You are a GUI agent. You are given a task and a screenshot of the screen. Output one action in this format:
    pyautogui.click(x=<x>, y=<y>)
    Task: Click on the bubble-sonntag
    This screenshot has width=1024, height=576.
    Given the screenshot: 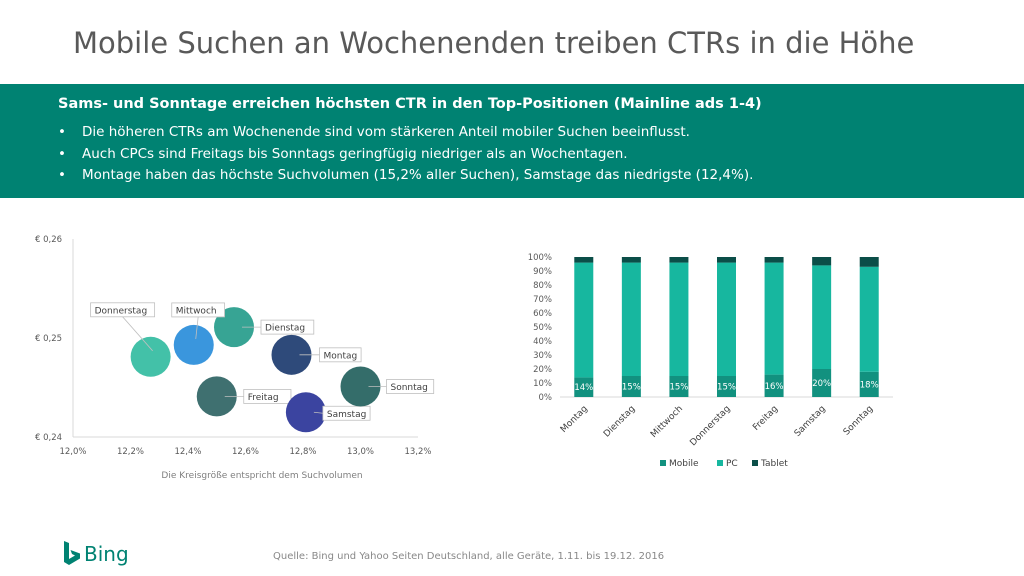 What is the action you would take?
    pyautogui.click(x=360, y=386)
    